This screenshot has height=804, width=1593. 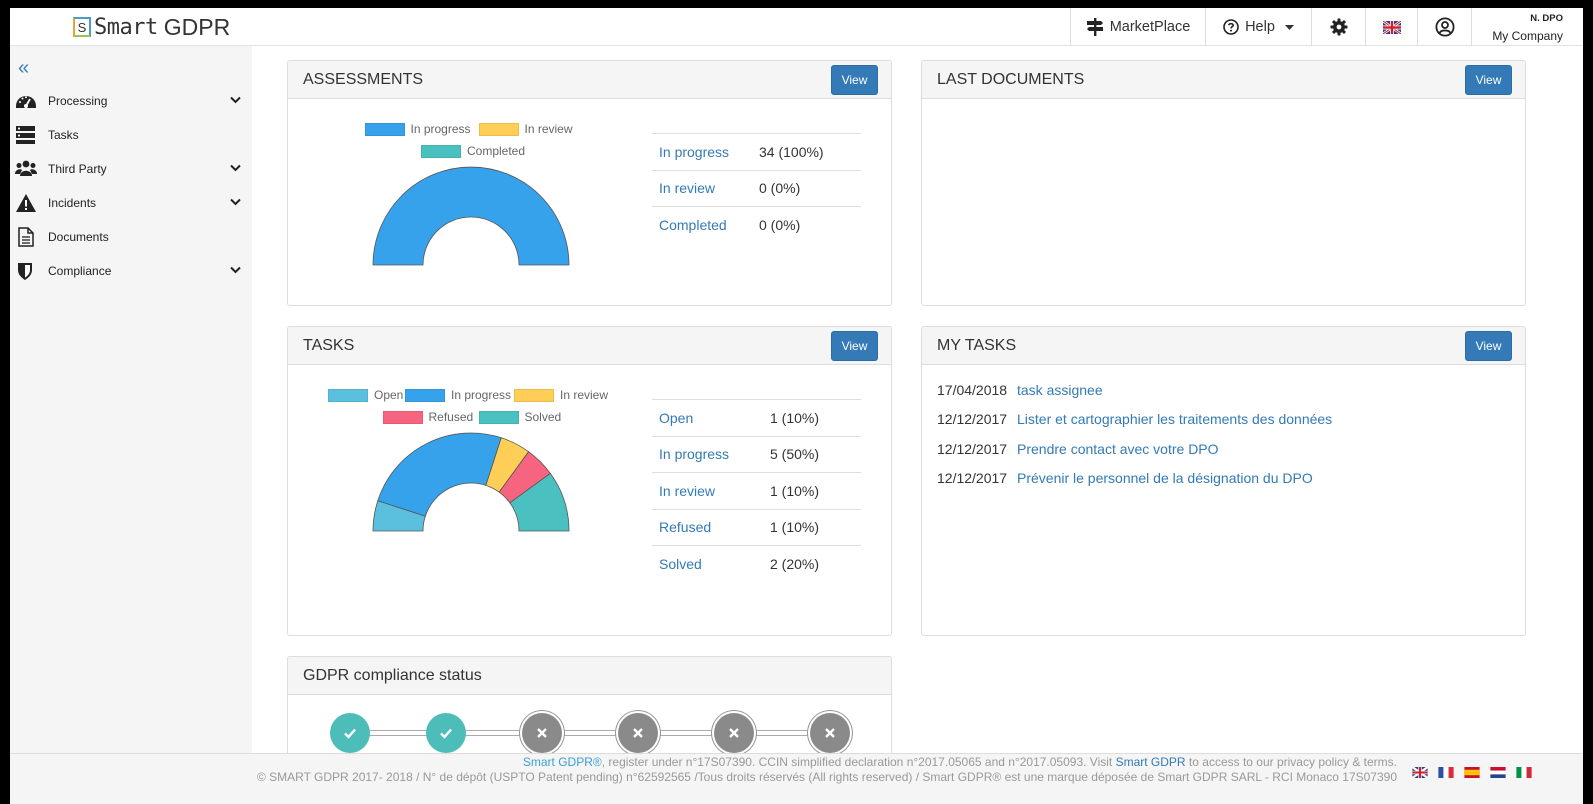 What do you see at coordinates (1472, 772) in the screenshot?
I see `spain-flag-icon` at bounding box center [1472, 772].